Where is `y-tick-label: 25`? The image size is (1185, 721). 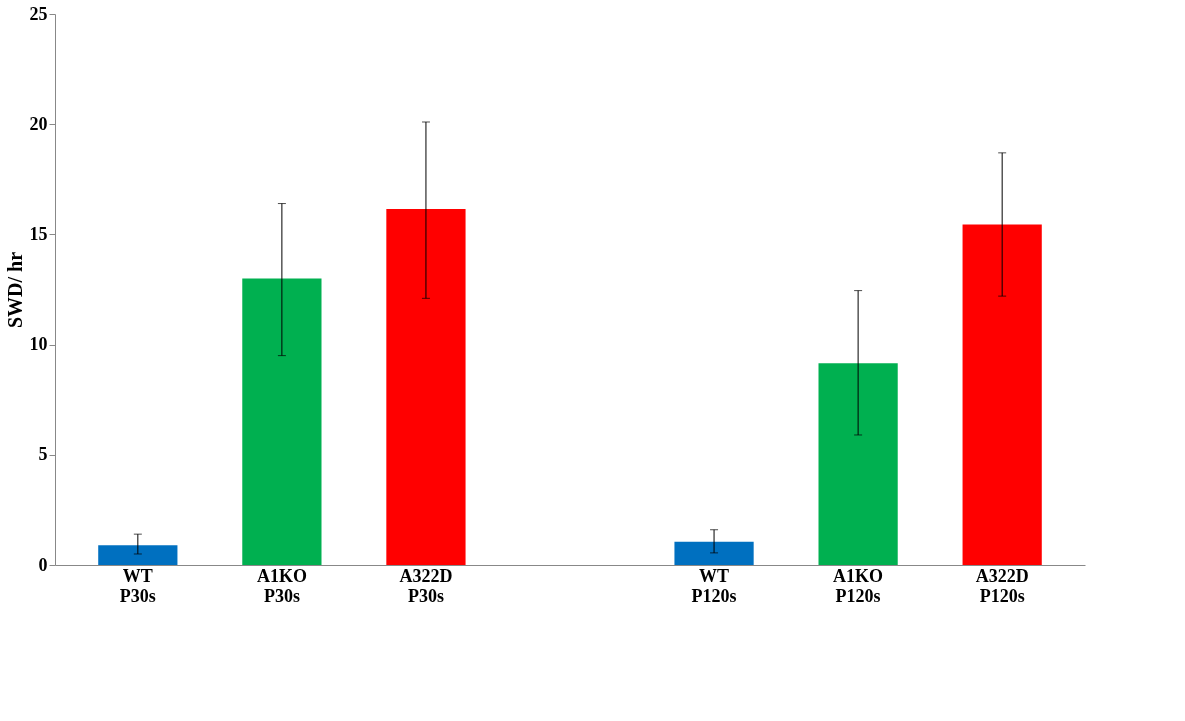
y-tick-label: 25 is located at coordinates (38, 13).